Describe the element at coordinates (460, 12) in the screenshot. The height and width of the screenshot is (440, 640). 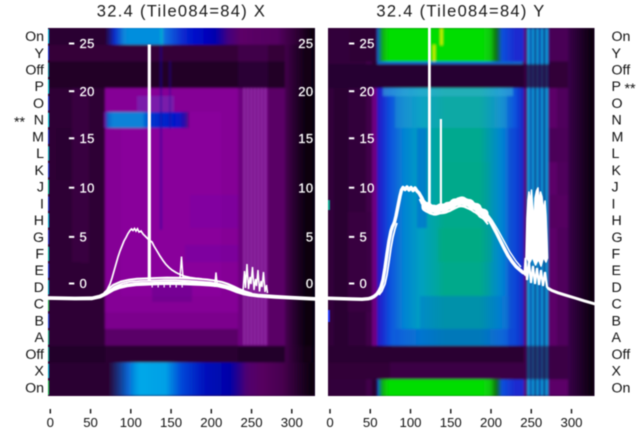
I see `svg-text: 32.4 (Tile084=84) Y` at that location.